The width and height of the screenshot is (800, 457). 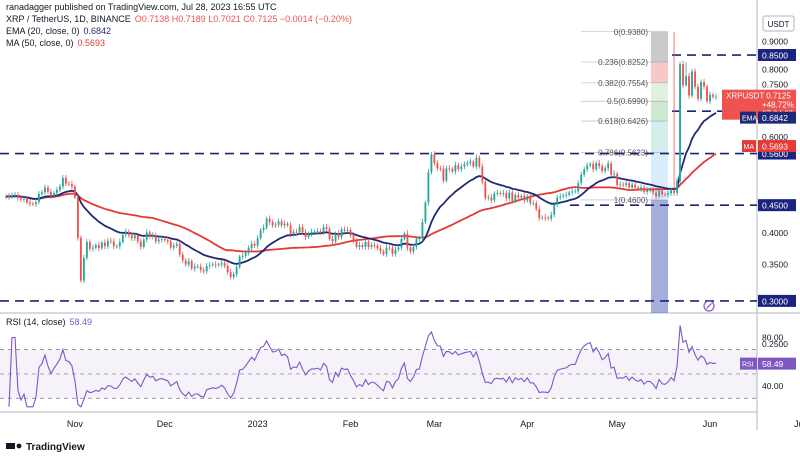 I want to click on currency-button, so click(x=778, y=23).